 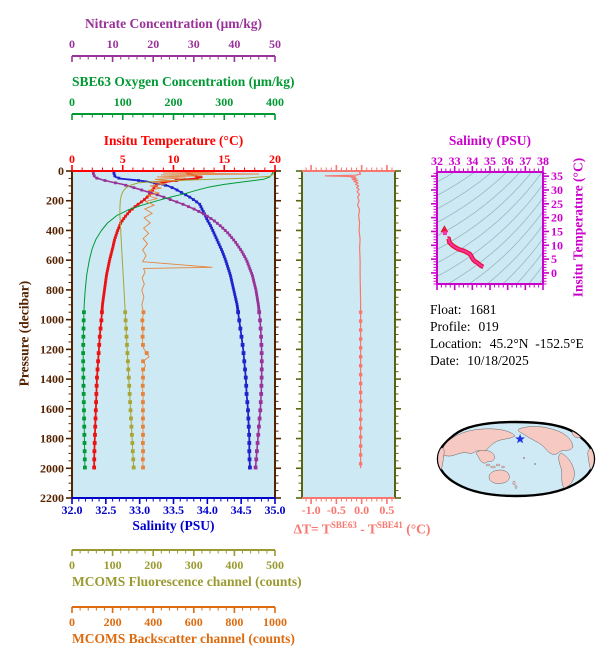 I want to click on oxygen-detached-axis: 0 100 200 300 400, so click(x=176, y=107).